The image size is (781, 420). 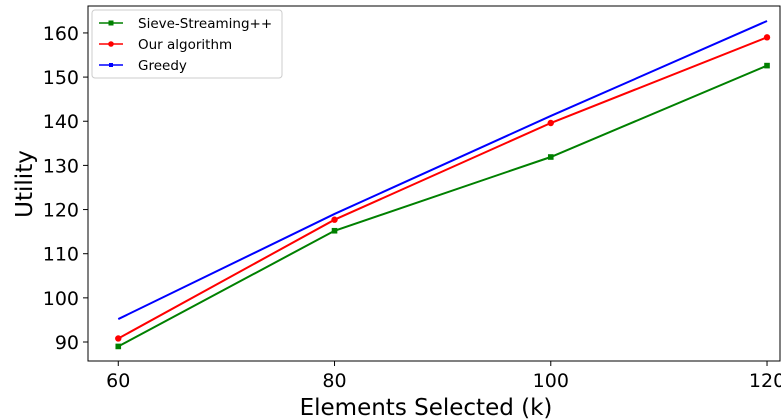 I want to click on y-tick-label: 110, so click(x=61, y=255).